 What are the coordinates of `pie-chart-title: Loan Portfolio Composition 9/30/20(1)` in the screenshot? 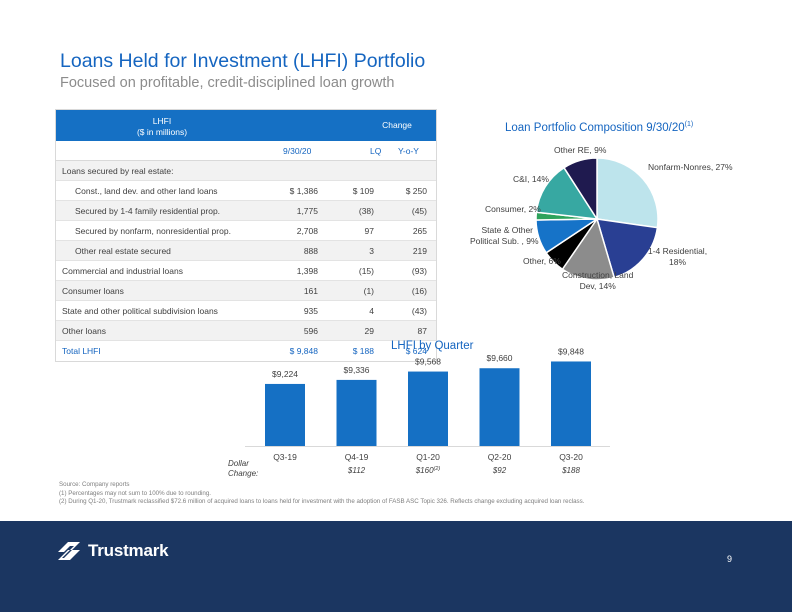 It's located at (599, 127).